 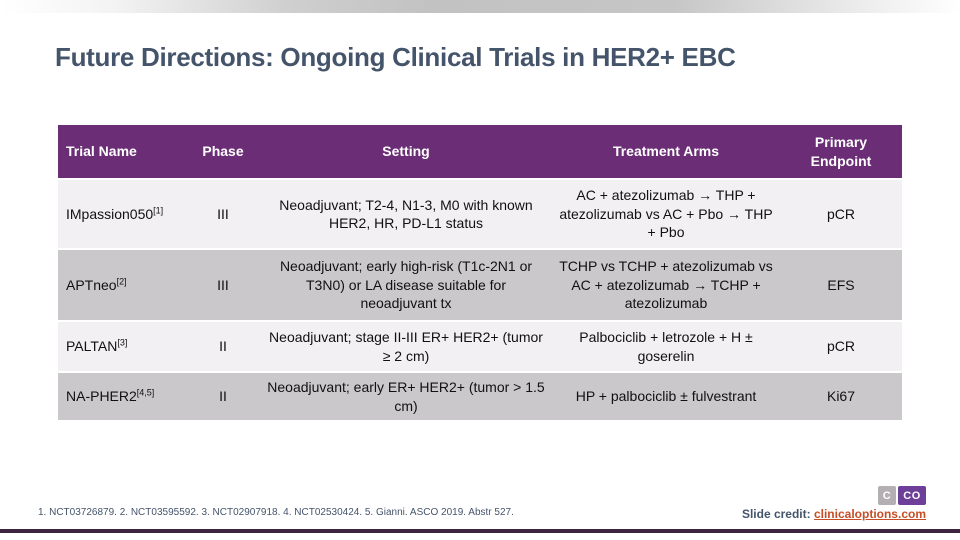 I want to click on column-header-phase: Phase, so click(x=223, y=151).